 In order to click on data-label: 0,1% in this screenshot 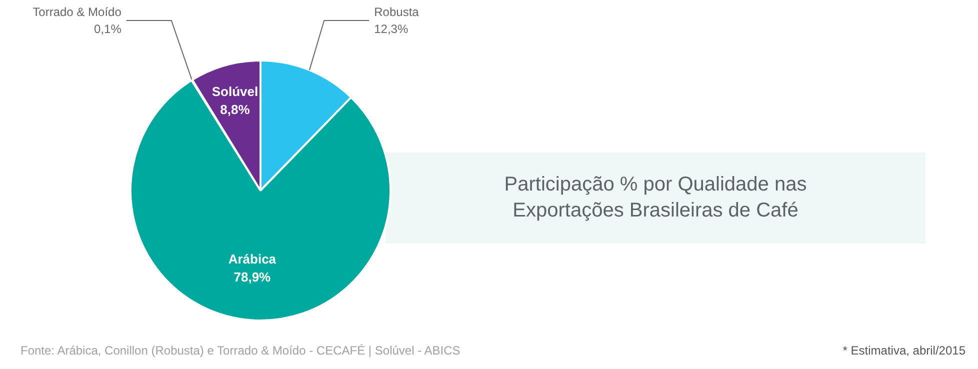, I will do `click(108, 29)`.